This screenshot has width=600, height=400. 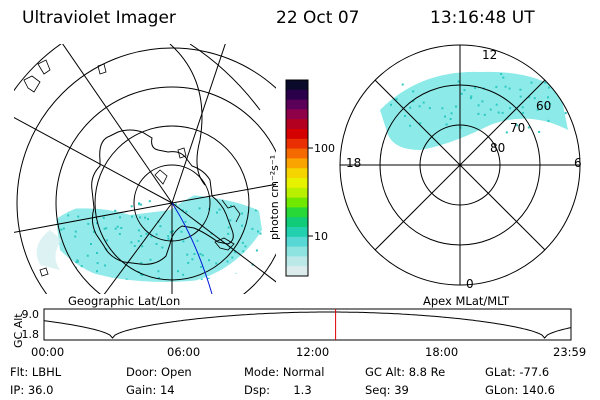 I want to click on info-glon: GLon: 140.6, so click(x=520, y=390).